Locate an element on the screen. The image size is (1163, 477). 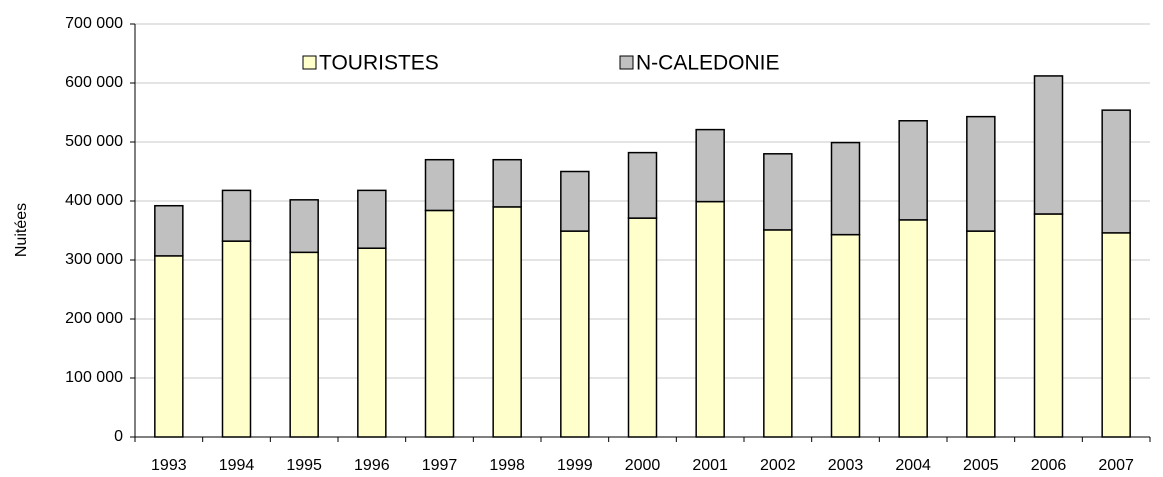
y-tick-label: 700 000 is located at coordinates (94, 23).